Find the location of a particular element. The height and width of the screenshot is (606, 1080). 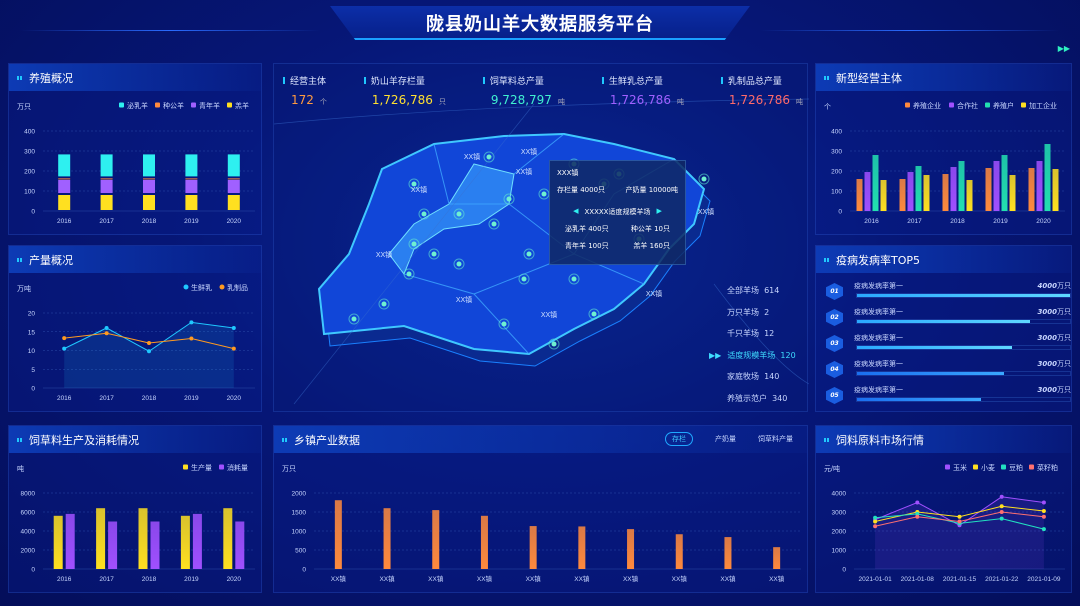

farm-stat-item: ▶▶ 适度规模羊场 120 is located at coordinates (752, 361).